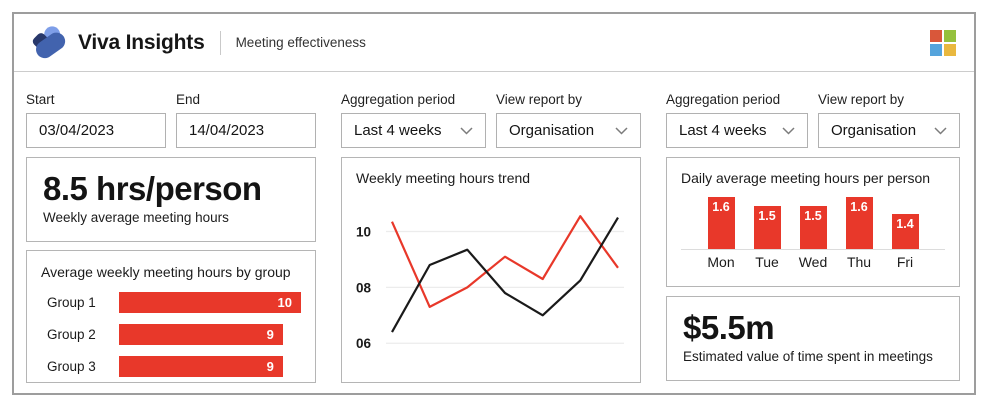  What do you see at coordinates (494, 43) in the screenshot?
I see `header: Viva Insights Meeting effectiveness` at bounding box center [494, 43].